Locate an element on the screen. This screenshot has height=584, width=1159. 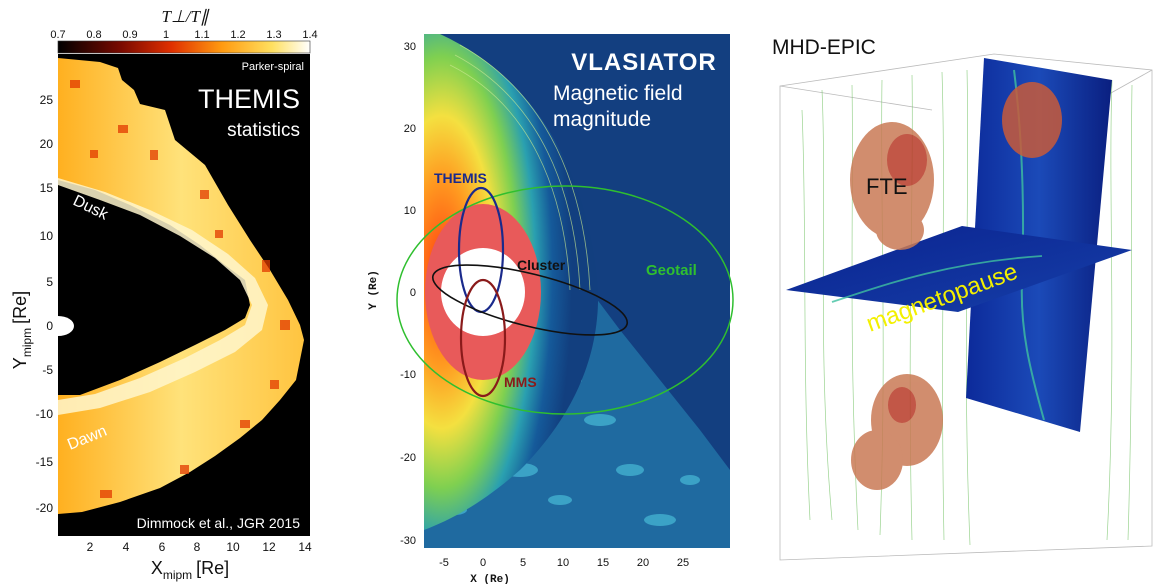
panel-b-title-line2: magnitude is located at coordinates (602, 119).